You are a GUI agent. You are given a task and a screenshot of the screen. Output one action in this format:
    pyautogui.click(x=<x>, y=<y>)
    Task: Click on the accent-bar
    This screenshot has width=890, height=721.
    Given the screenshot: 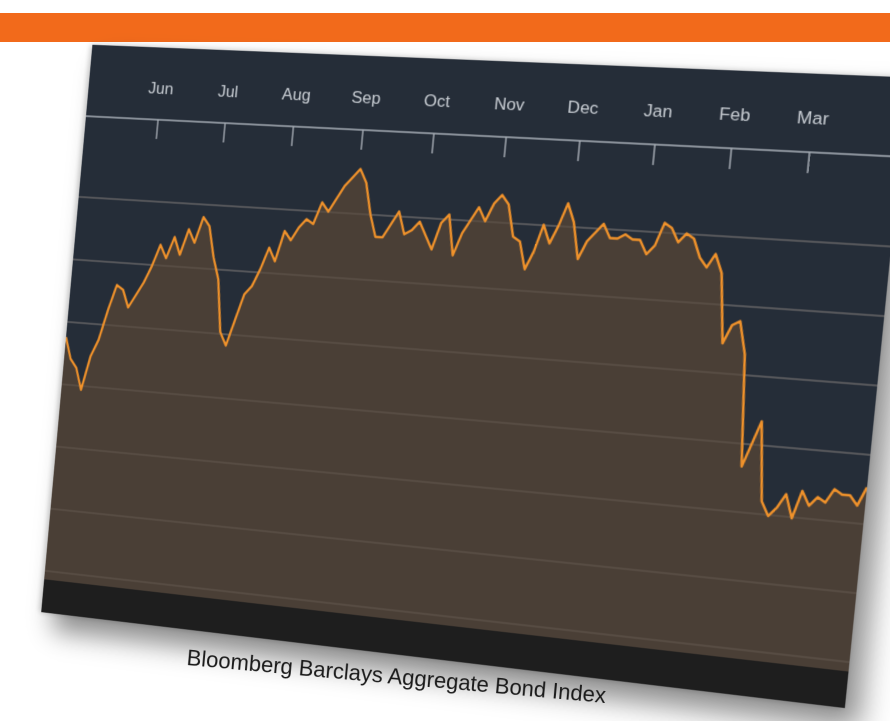 What is the action you would take?
    pyautogui.click(x=445, y=27)
    